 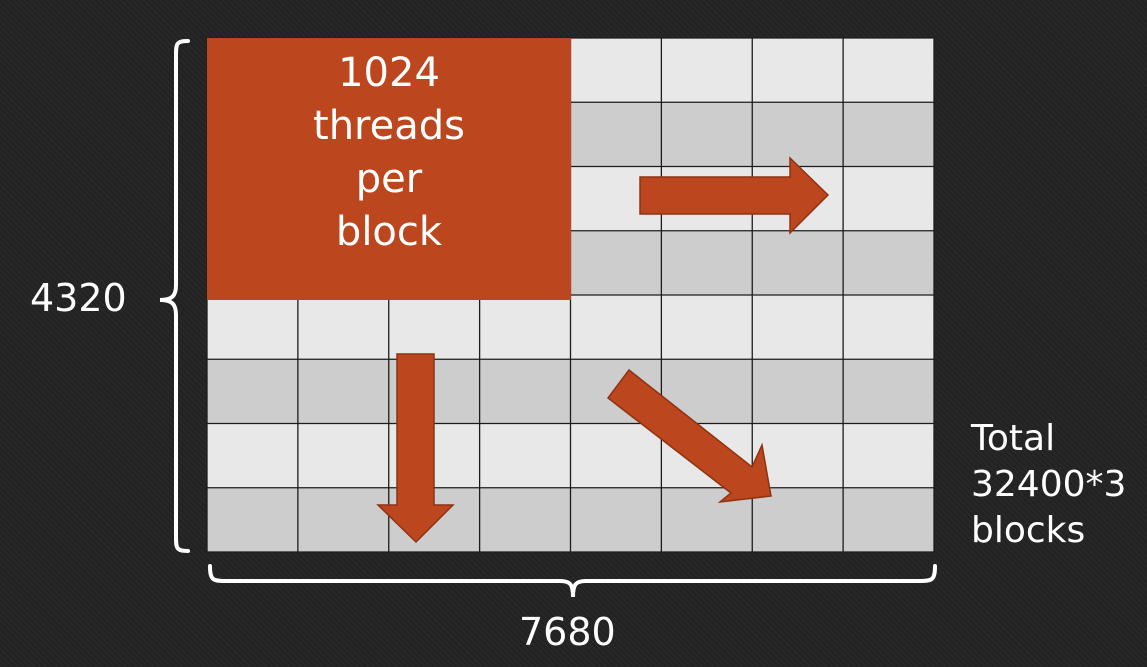 I want to click on block-label-line-2: threads, so click(x=389, y=126).